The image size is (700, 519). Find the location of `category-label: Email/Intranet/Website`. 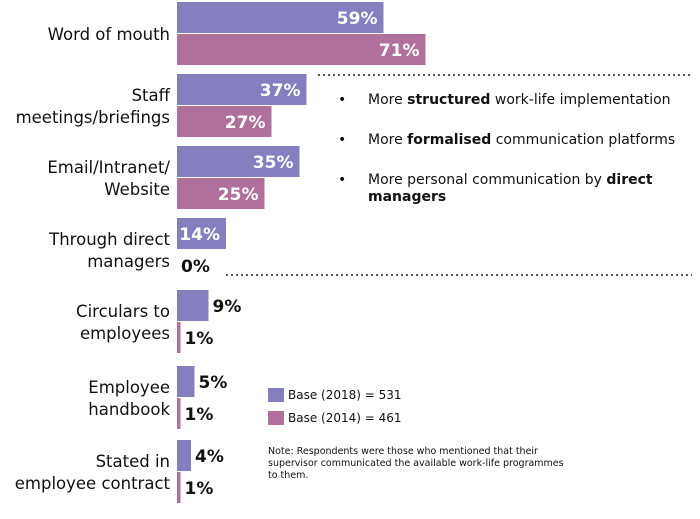

category-label: Email/Intranet/Website is located at coordinates (108, 178).